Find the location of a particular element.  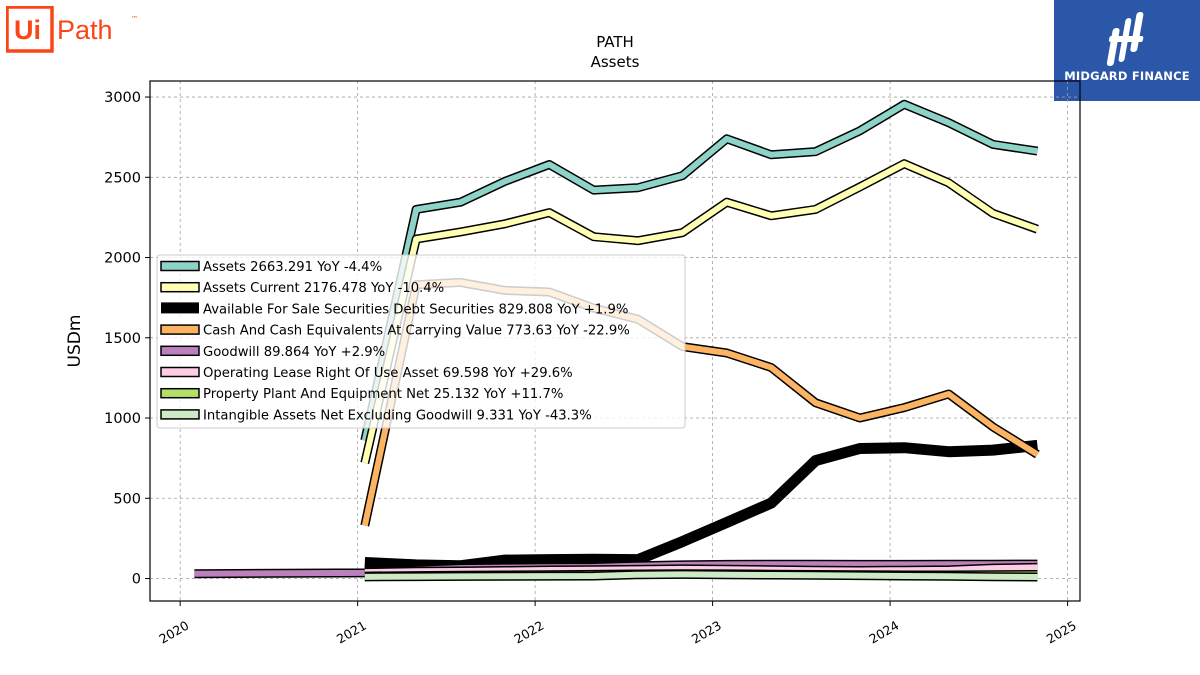

x-tick-label: 2021 is located at coordinates (351, 632).